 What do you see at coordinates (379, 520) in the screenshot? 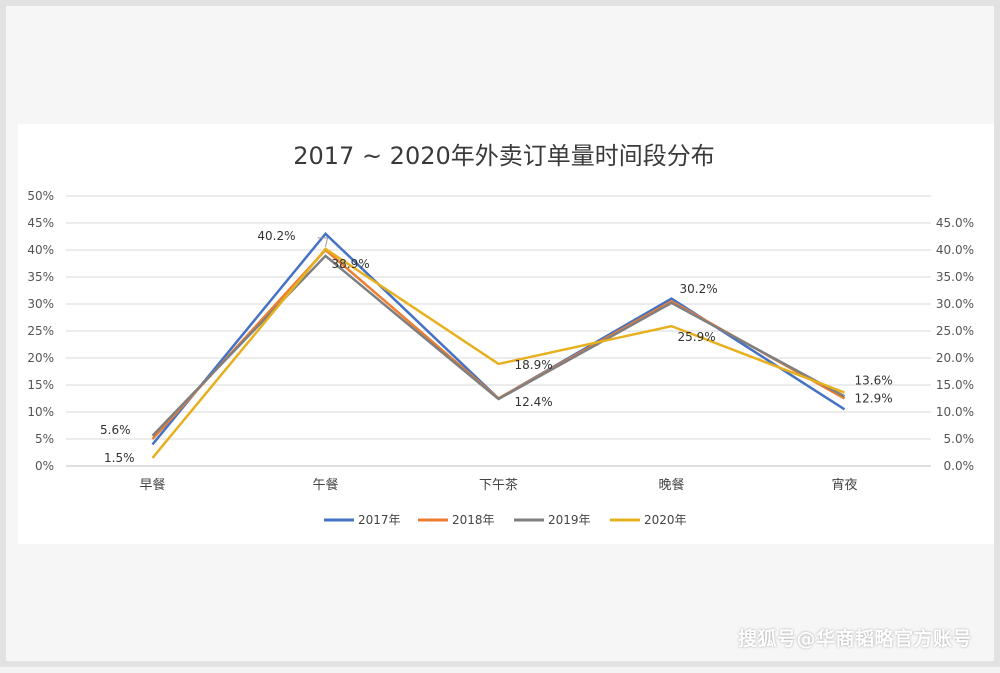
I see `legend-label: 2017年` at bounding box center [379, 520].